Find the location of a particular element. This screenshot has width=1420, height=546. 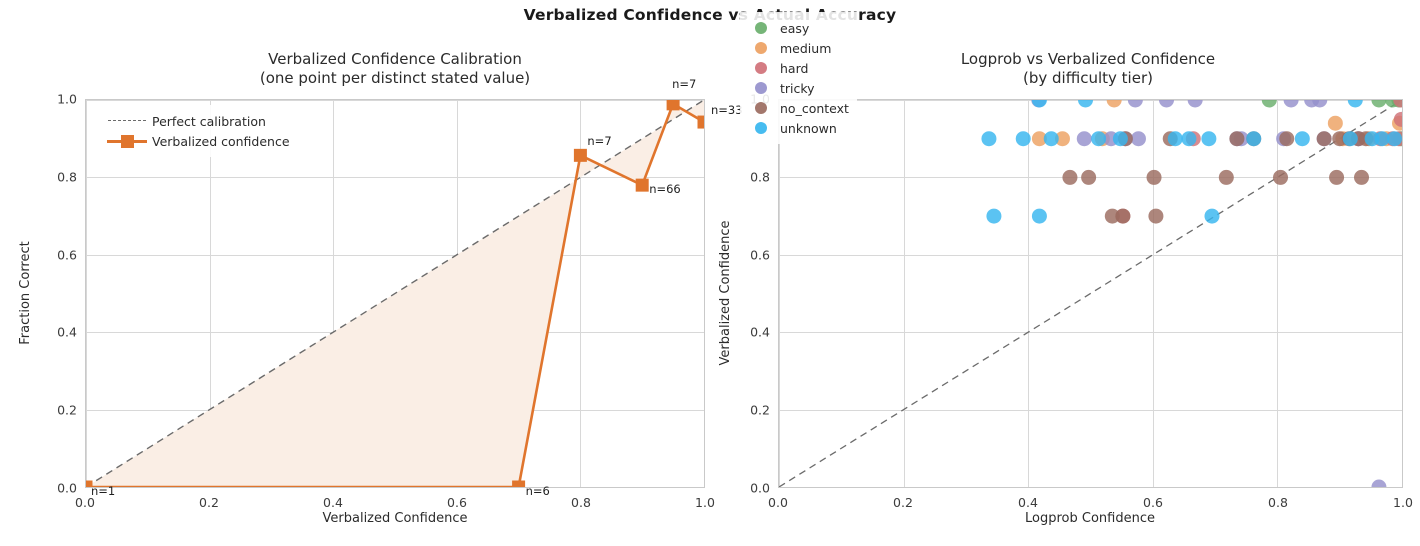

y-tick-label: 1.0 is located at coordinates (67, 99).